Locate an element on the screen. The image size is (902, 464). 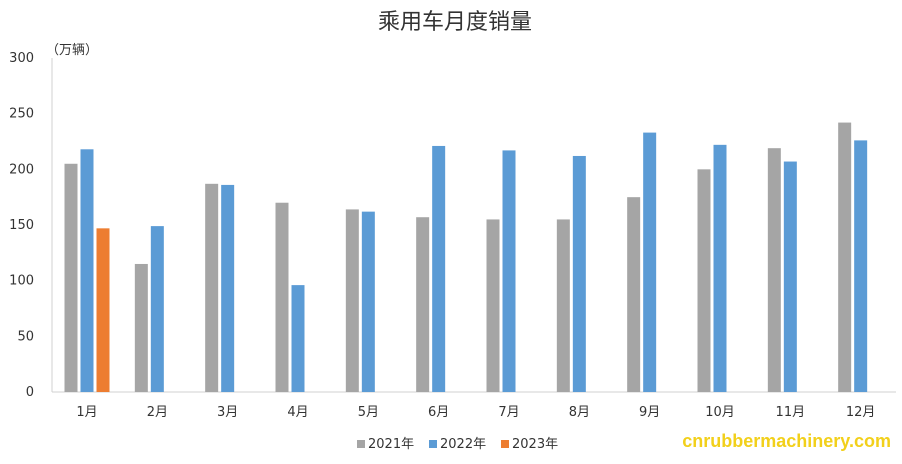
bar-2023年-1月 is located at coordinates (103, 310).